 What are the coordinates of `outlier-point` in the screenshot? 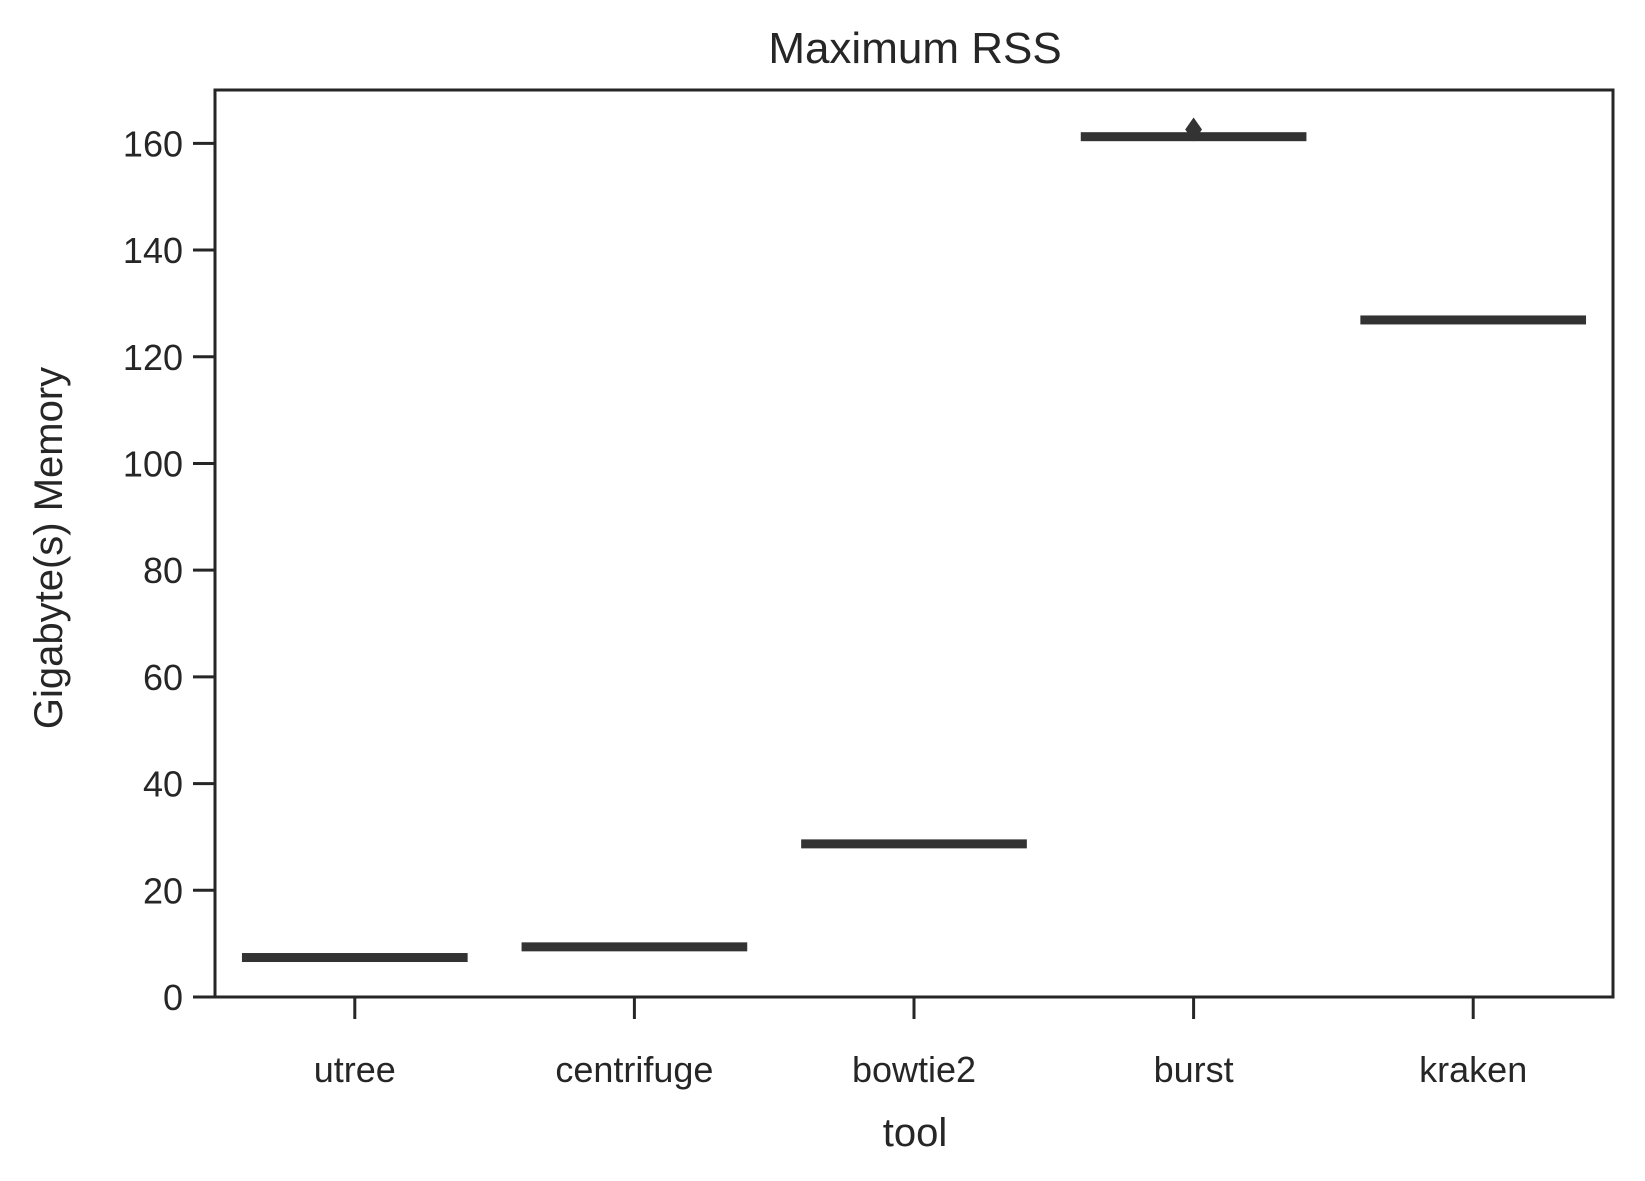 It's located at (1193, 129).